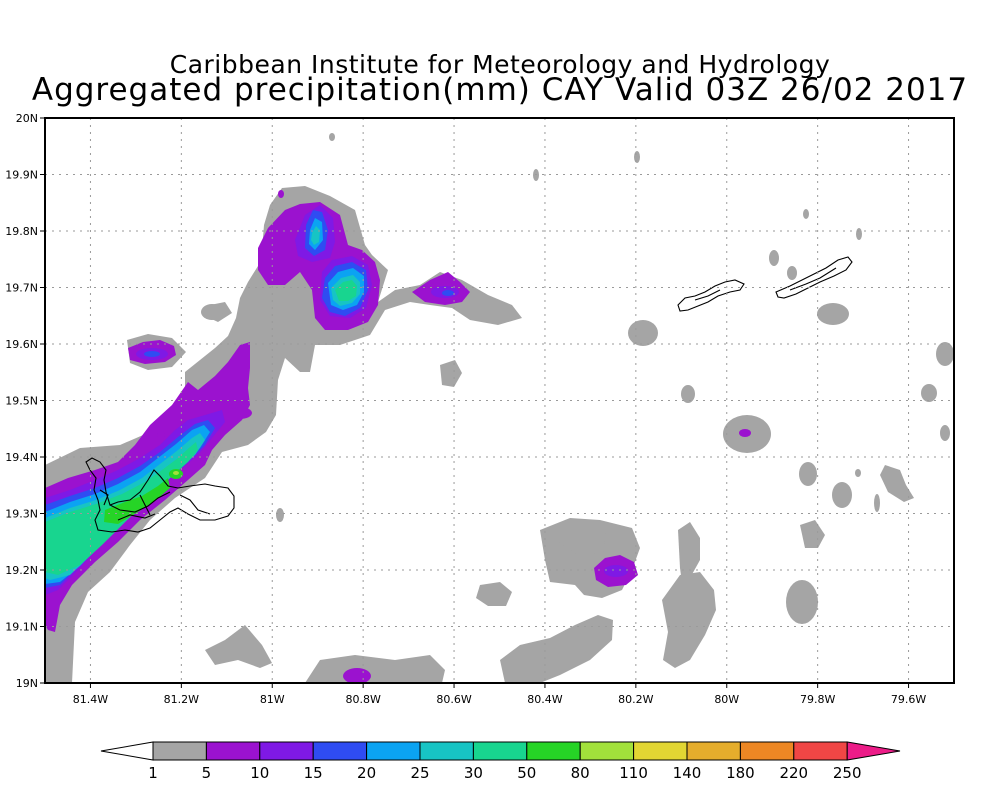 Image resolution: width=1000 pixels, height=800 pixels. Describe the element at coordinates (726, 699) in the screenshot. I see `x-tick-label: 80W` at that location.